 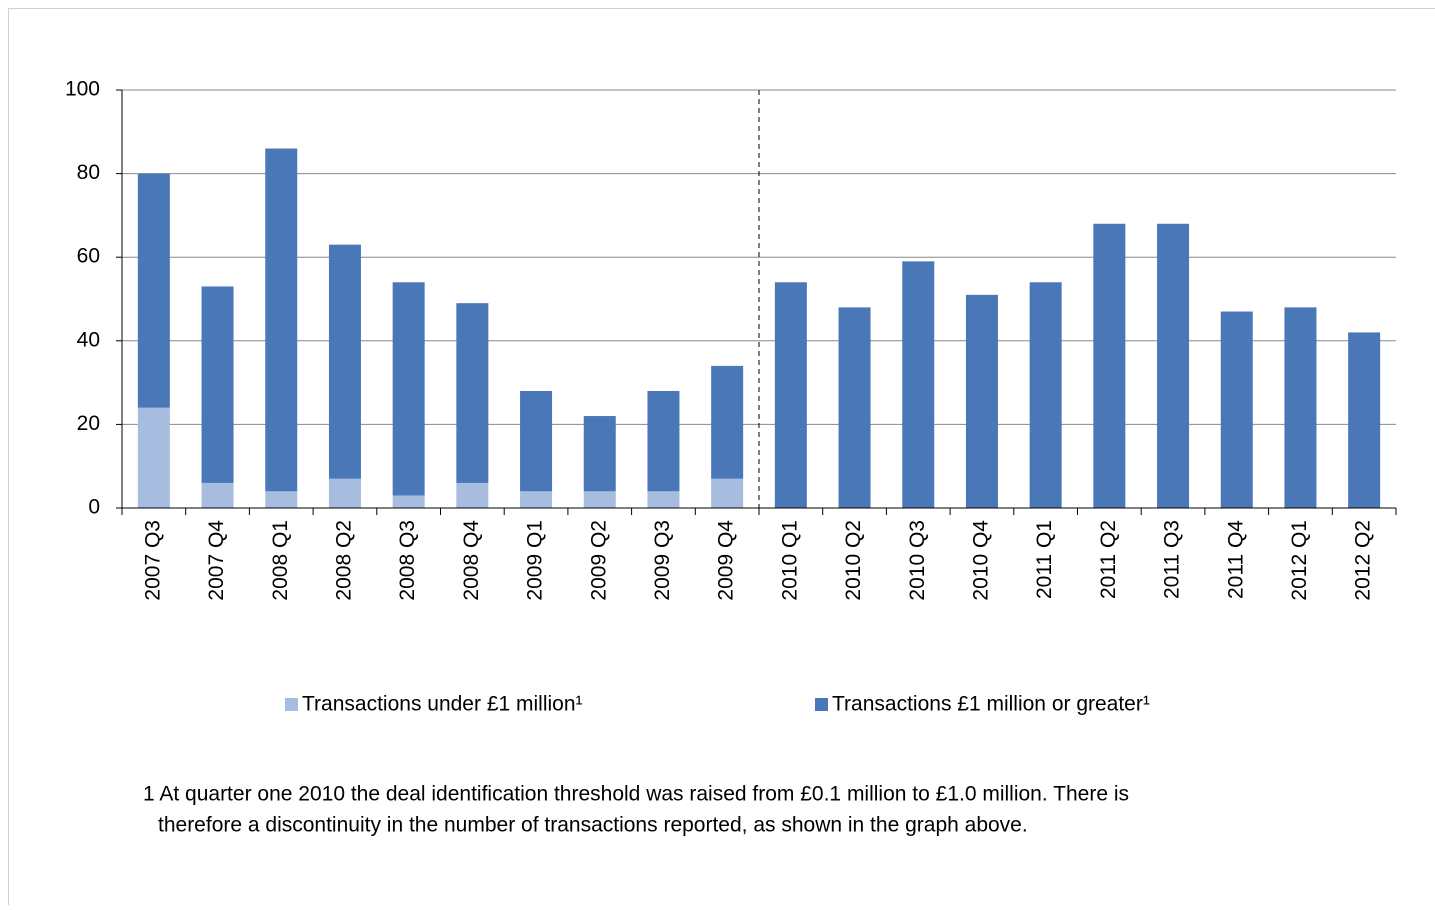 What do you see at coordinates (917, 560) in the screenshot?
I see `x-tick-label: 2010 Q3` at bounding box center [917, 560].